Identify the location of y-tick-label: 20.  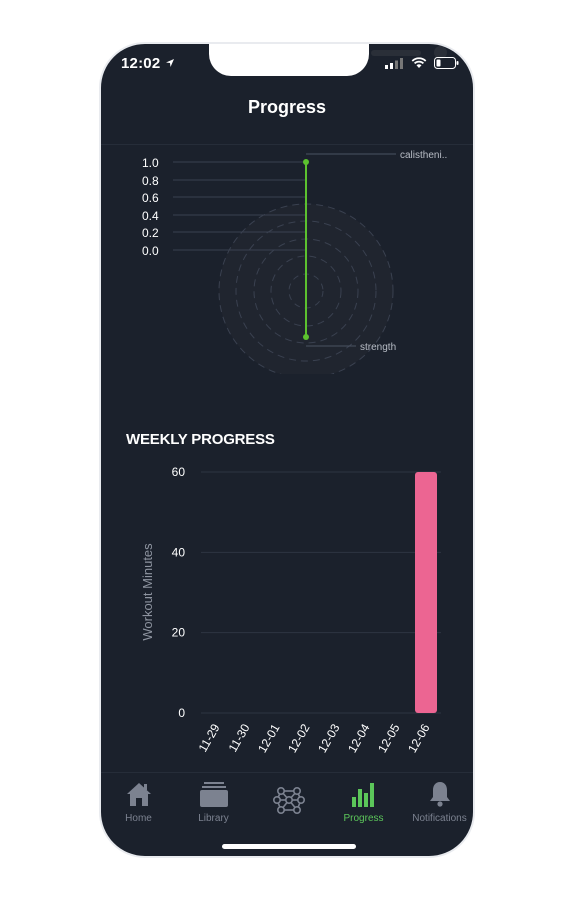
(179, 633).